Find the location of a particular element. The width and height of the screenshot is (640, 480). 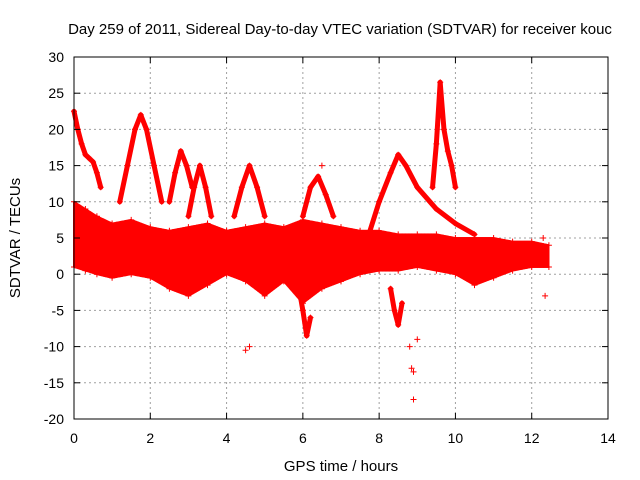

y-tick-label: 25 is located at coordinates (56, 93).